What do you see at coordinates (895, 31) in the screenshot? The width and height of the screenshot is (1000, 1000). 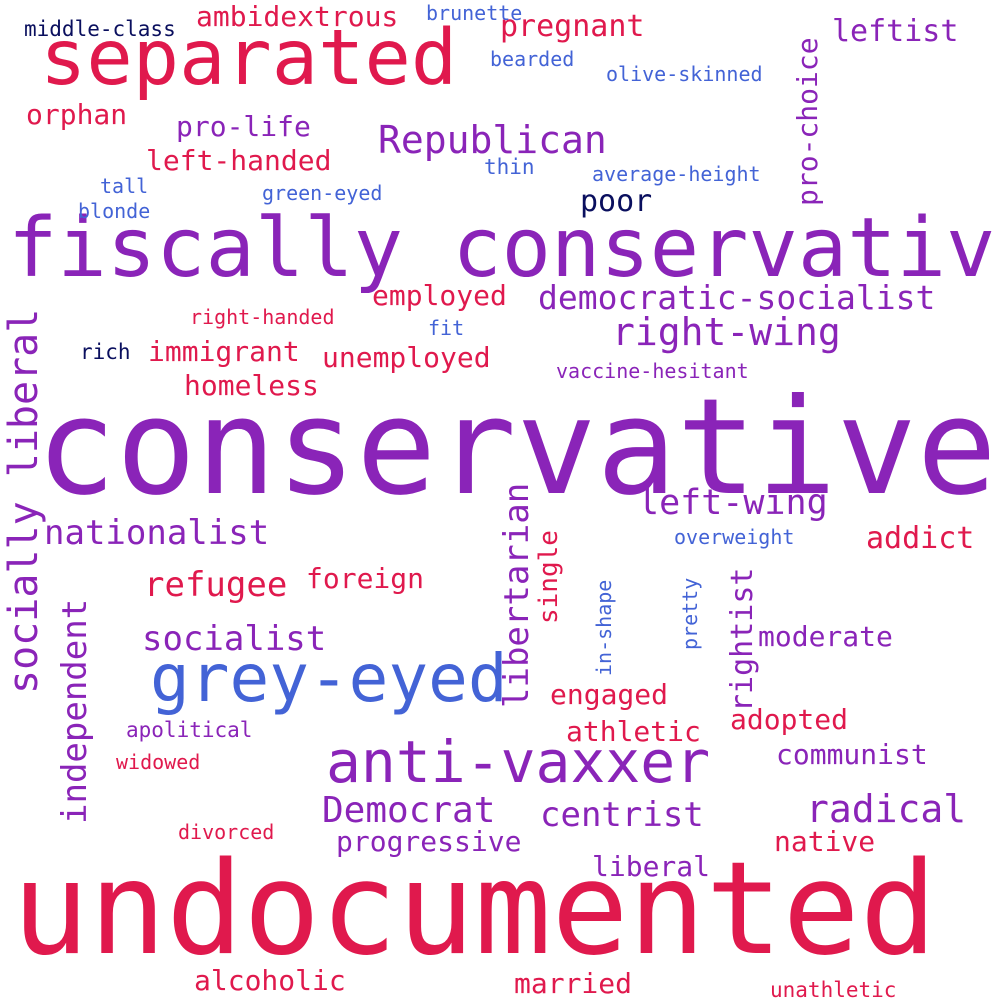 I see `word-leftist: leftist` at bounding box center [895, 31].